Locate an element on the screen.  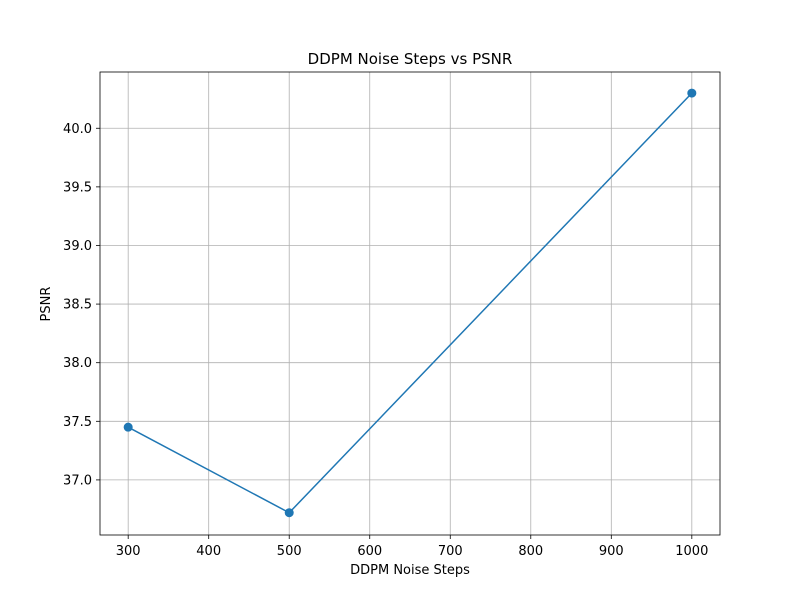
x-axis-label: DDPM Noise Steps is located at coordinates (410, 570).